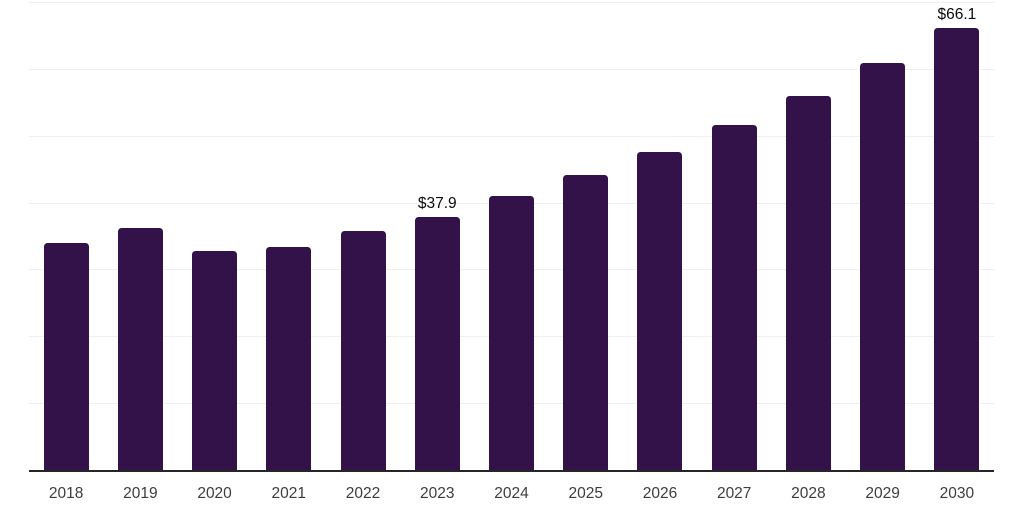 The width and height of the screenshot is (1024, 512). Describe the element at coordinates (660, 312) in the screenshot. I see `bar-2026` at that location.